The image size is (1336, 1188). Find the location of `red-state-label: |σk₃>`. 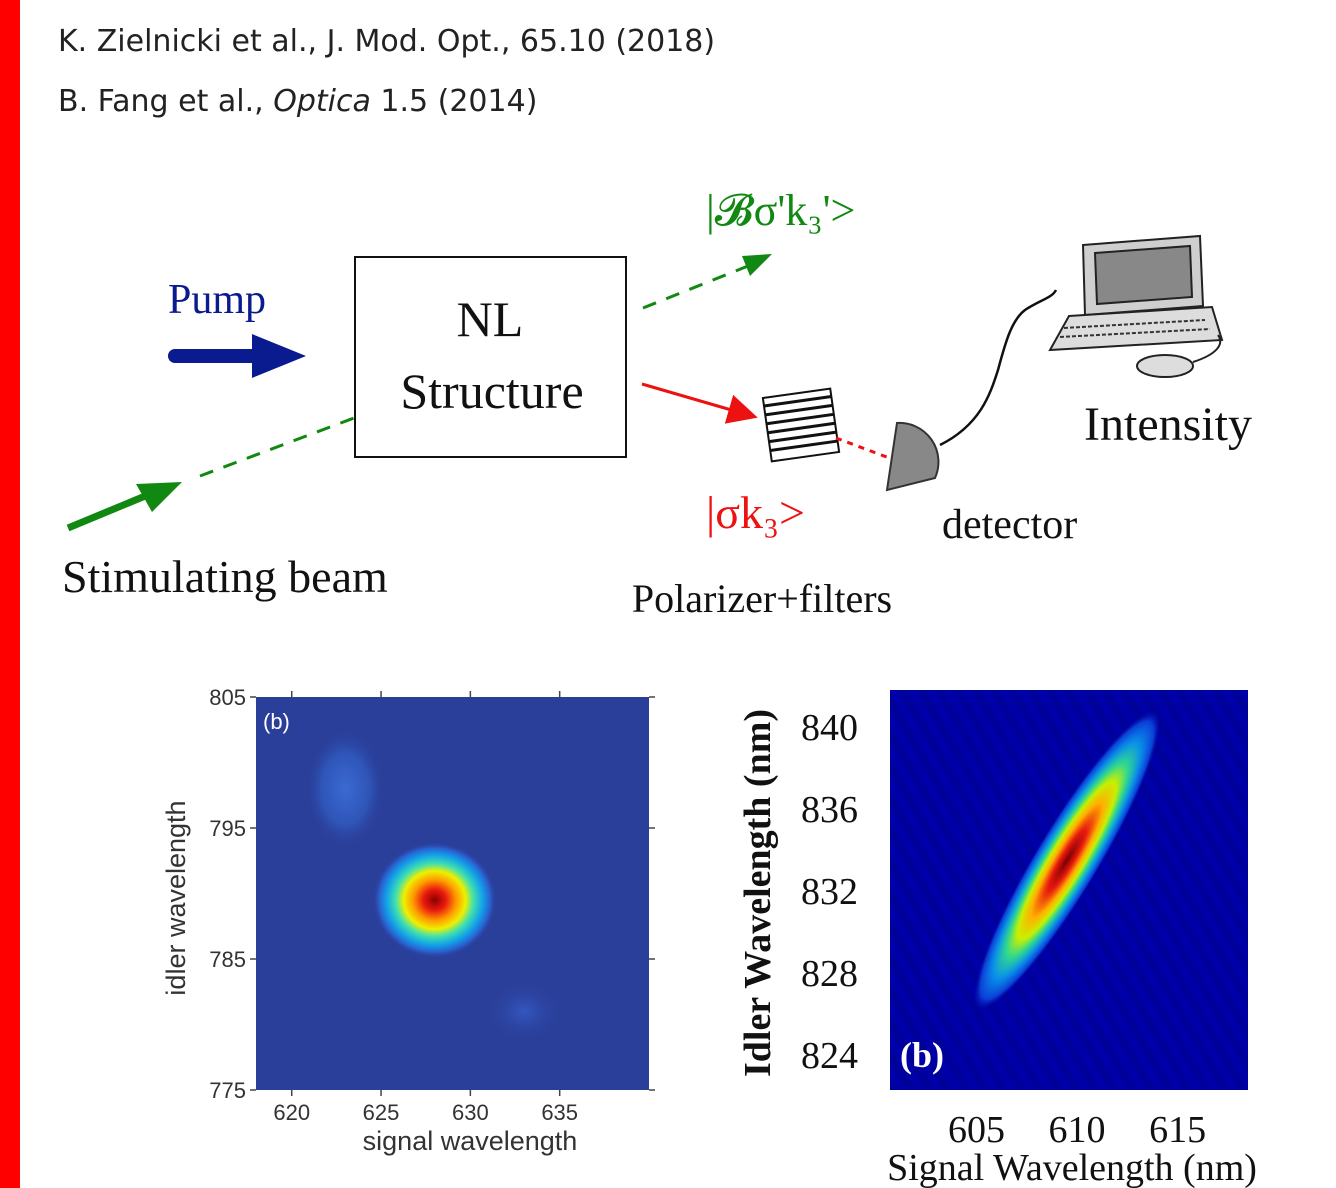

red-state-label: |σk₃> is located at coordinates (755, 512).